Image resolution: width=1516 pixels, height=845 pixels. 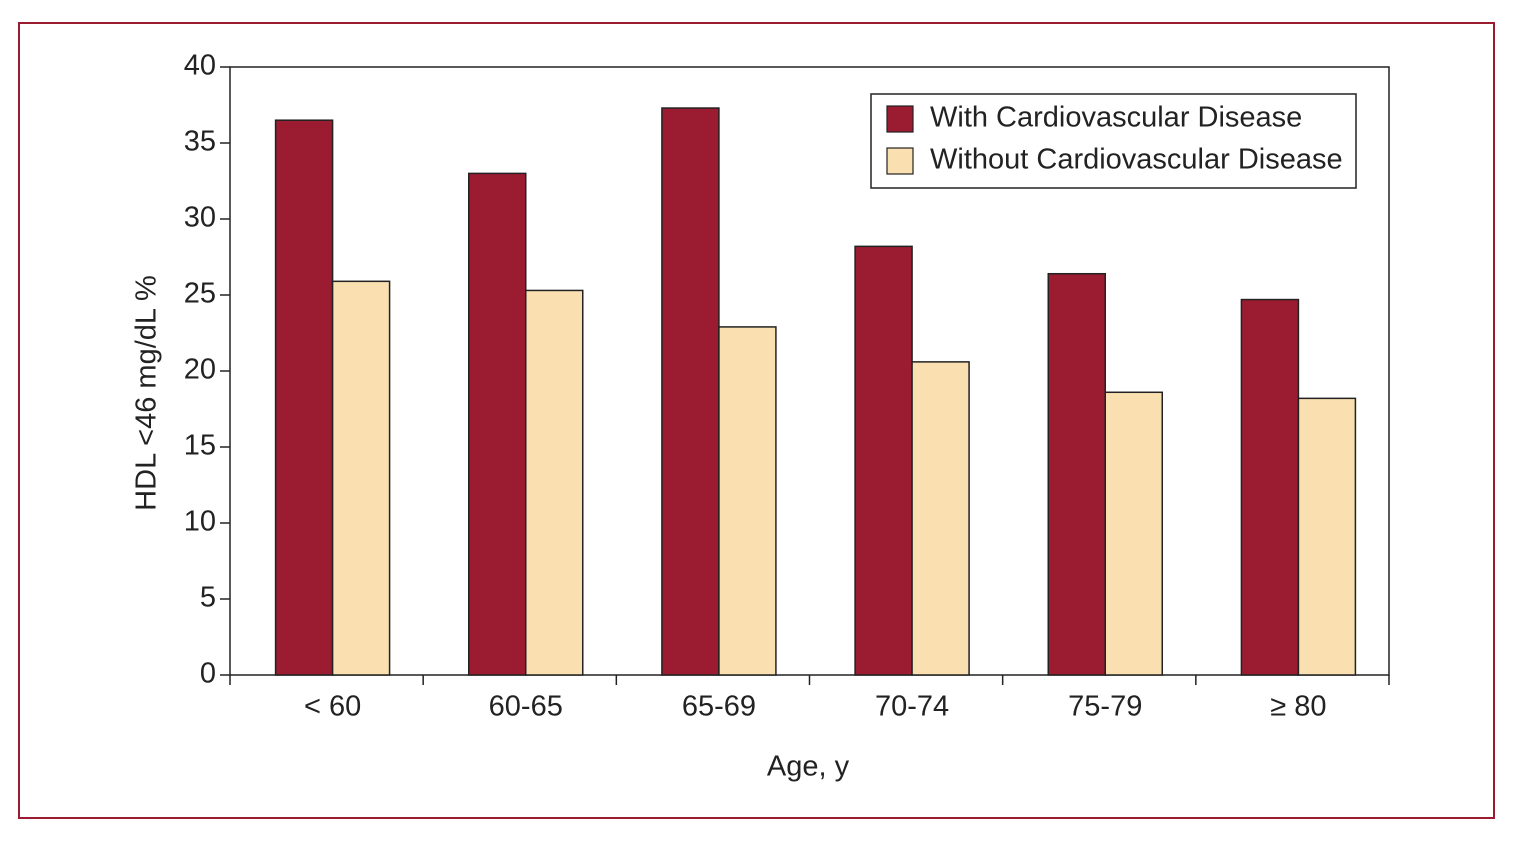 What do you see at coordinates (1116, 118) in the screenshot?
I see `legend-label: With Cardiovascular Disease` at bounding box center [1116, 118].